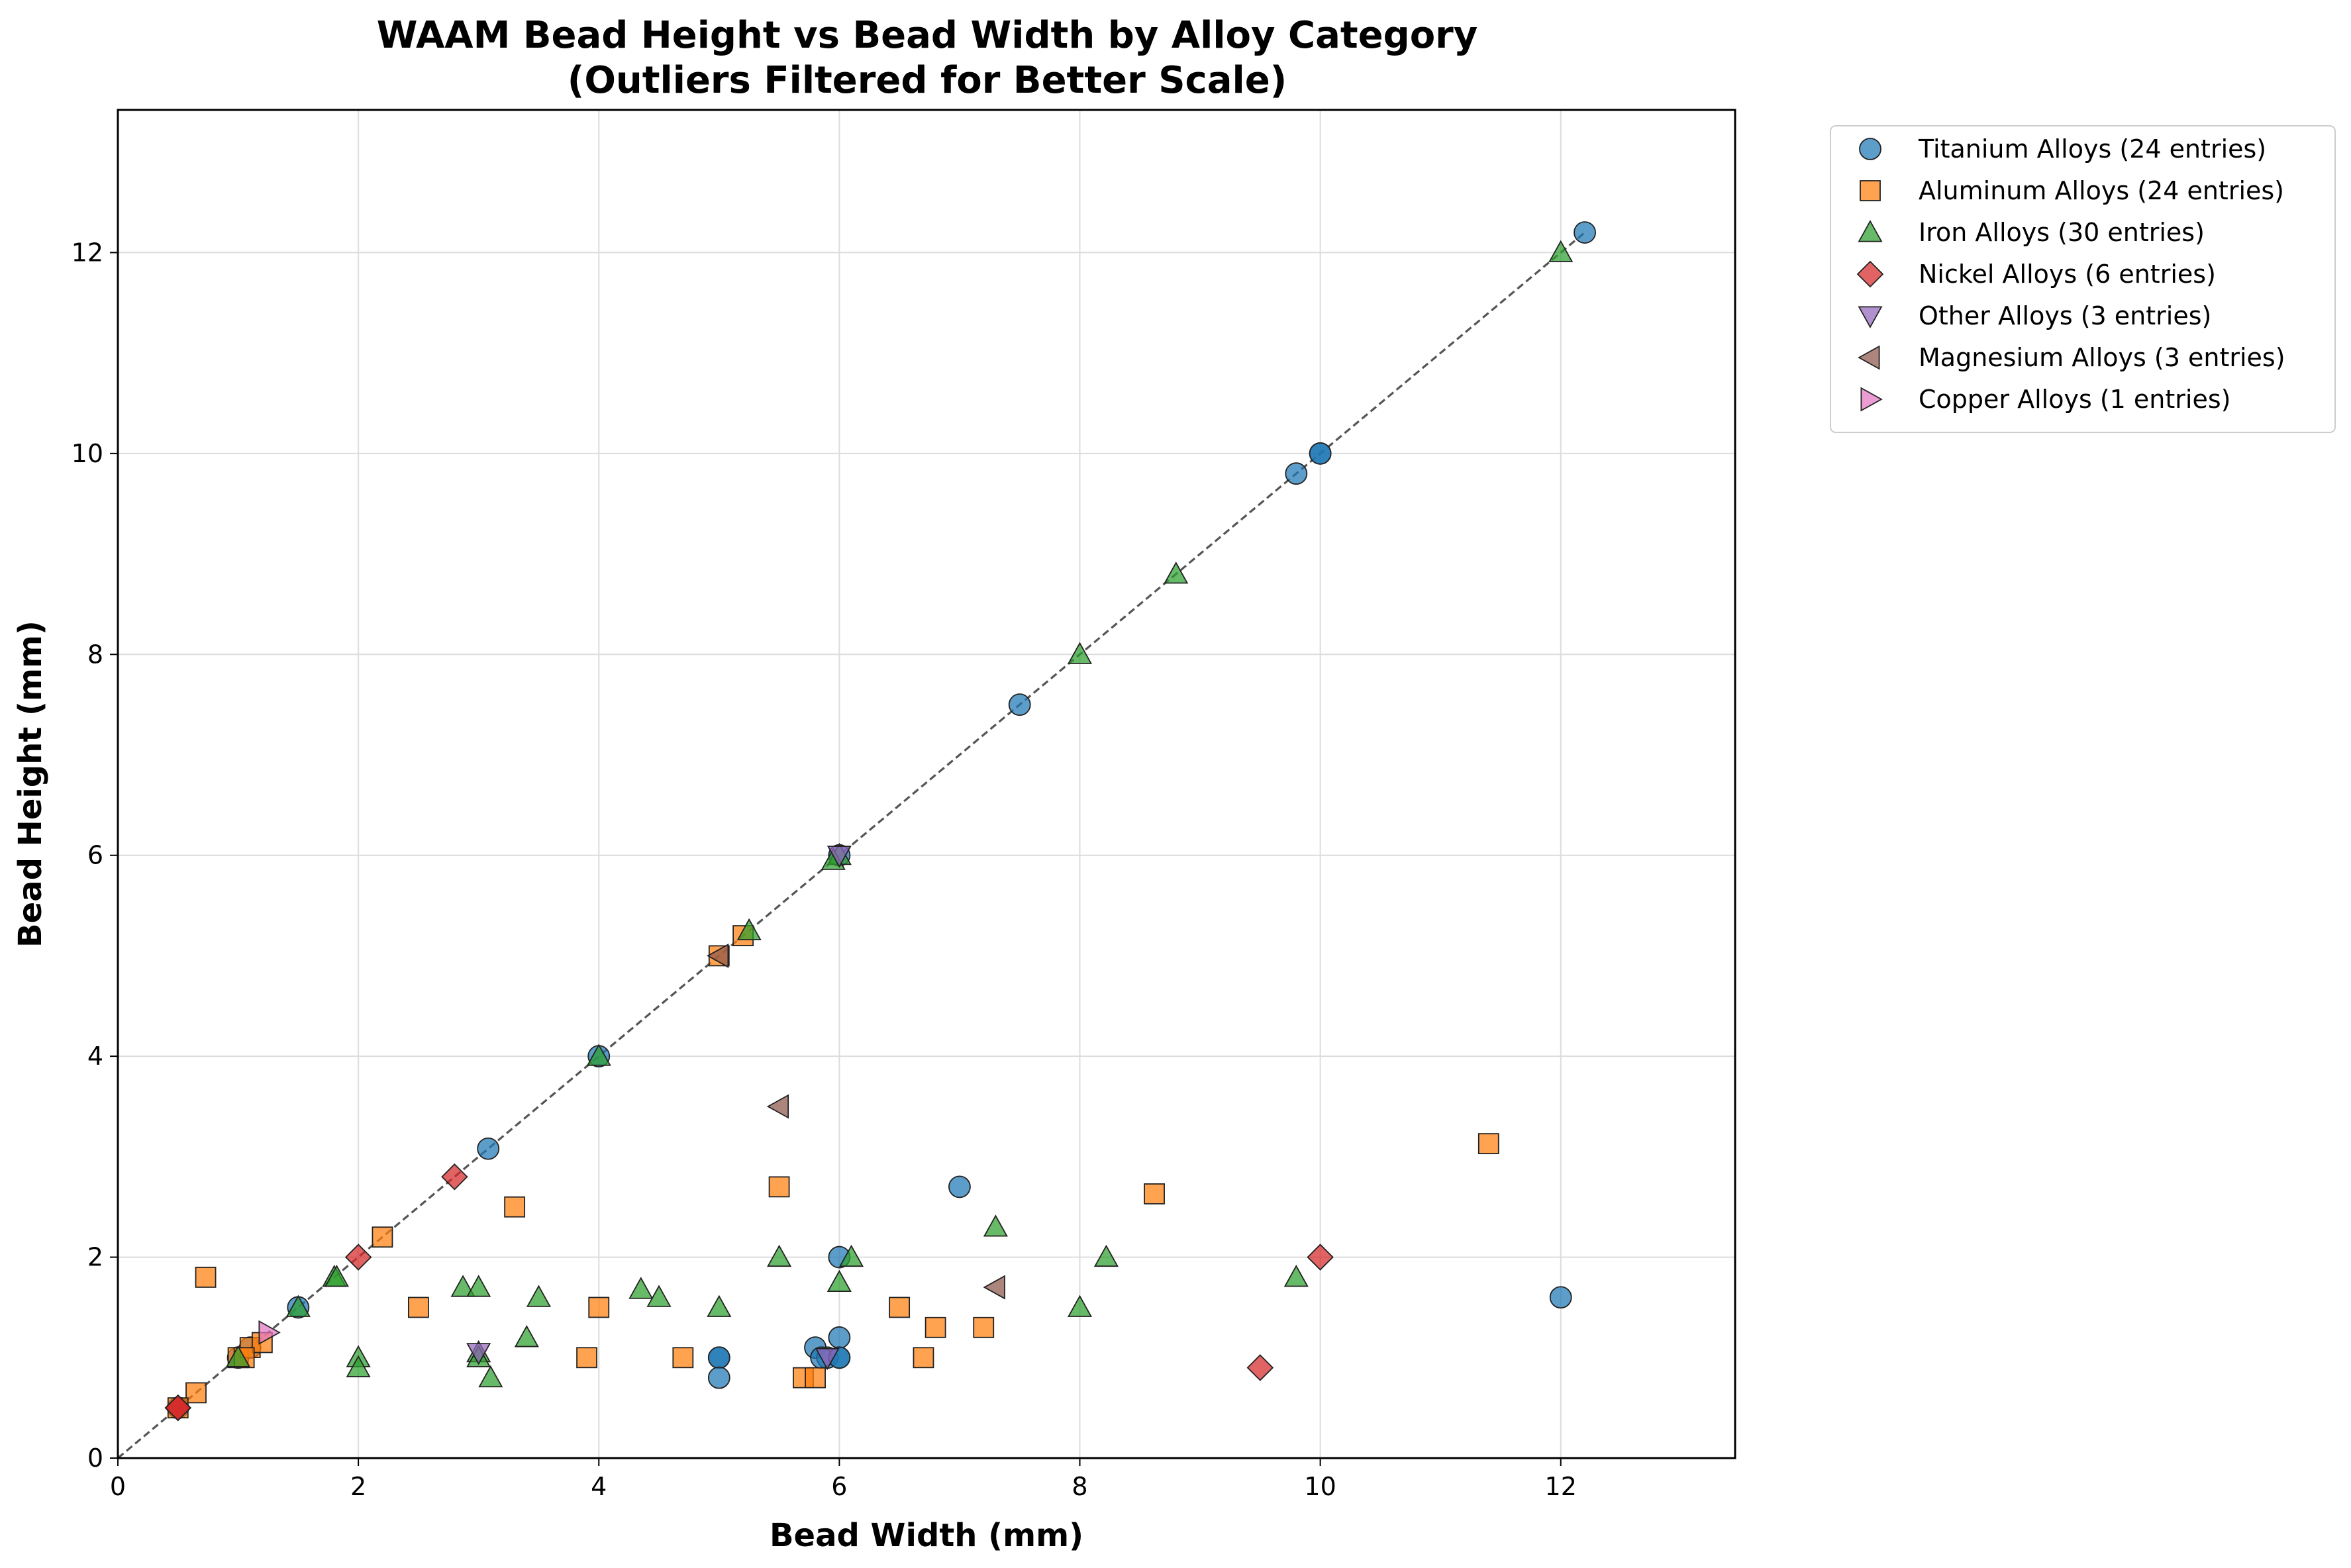 The height and width of the screenshot is (1568, 2351). Describe the element at coordinates (2102, 357) in the screenshot. I see `legend-entry-label: Magnesium Alloys (3 entries)` at that location.